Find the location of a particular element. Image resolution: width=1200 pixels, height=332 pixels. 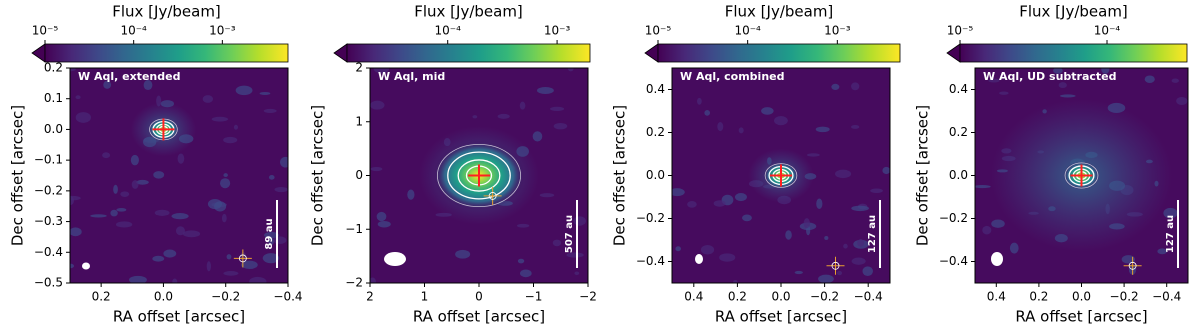

y-tick-label: −0.1 is located at coordinates (48, 160).